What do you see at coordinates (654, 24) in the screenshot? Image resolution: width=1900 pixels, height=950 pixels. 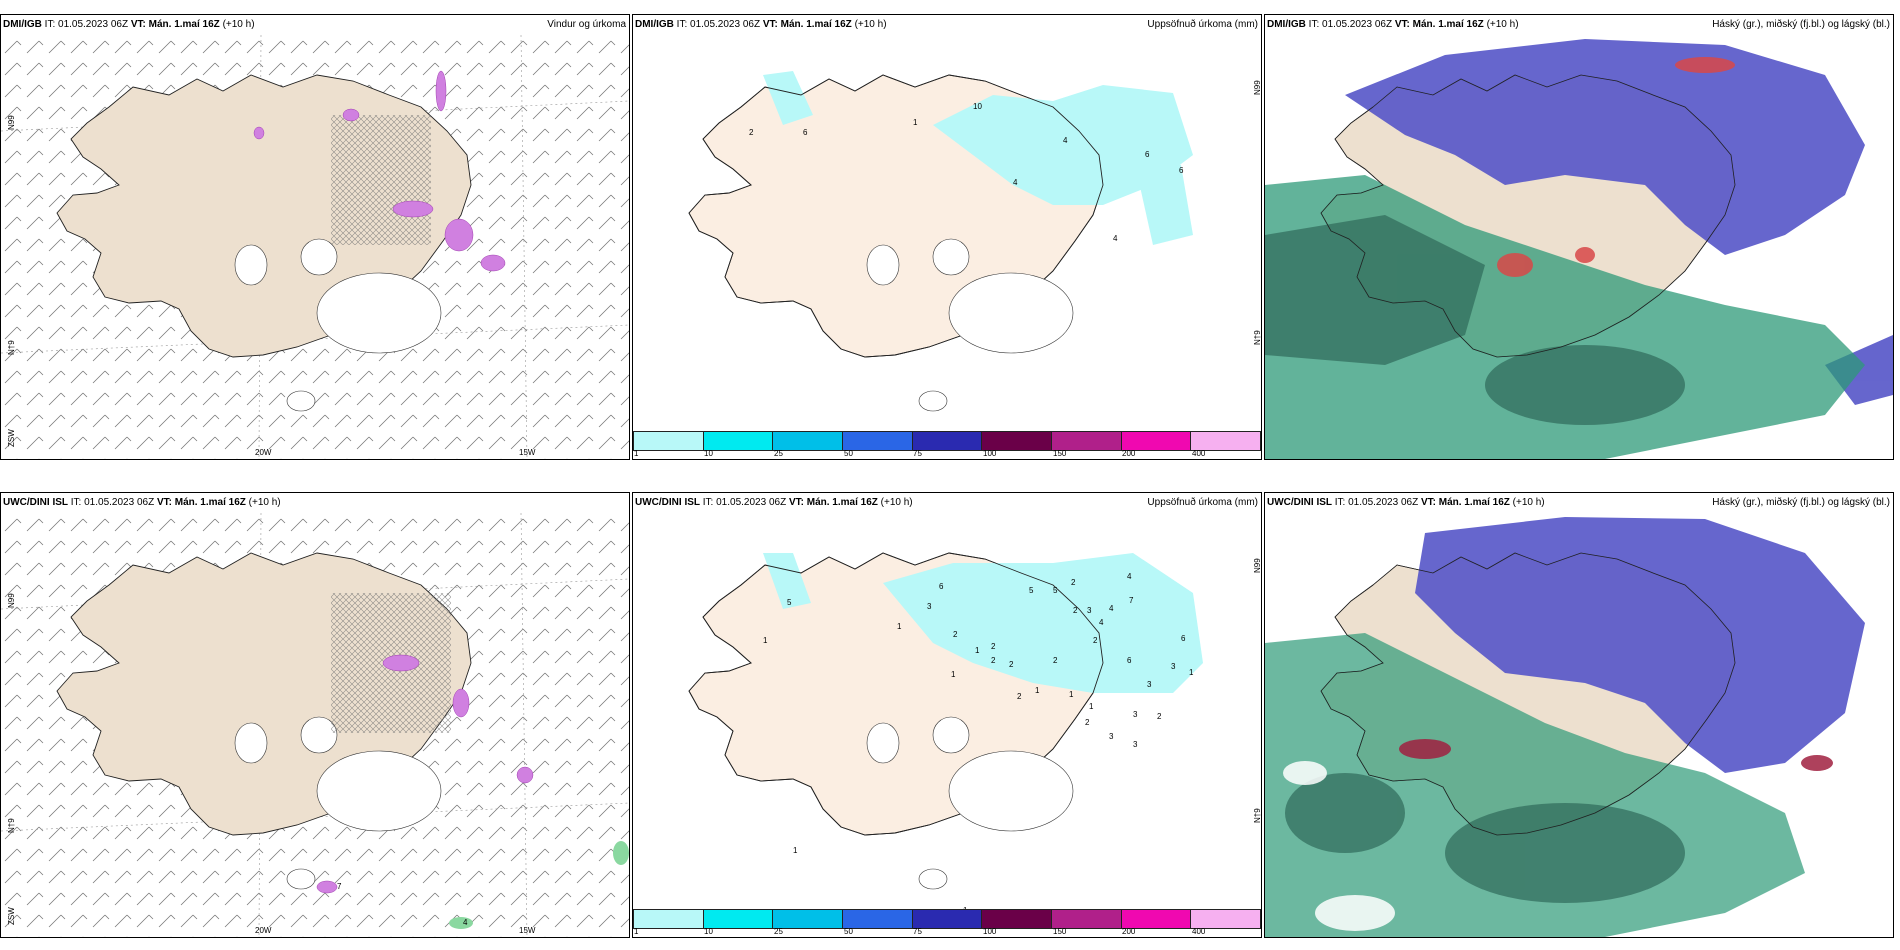 I see `model-name: DMI/IGB` at bounding box center [654, 24].